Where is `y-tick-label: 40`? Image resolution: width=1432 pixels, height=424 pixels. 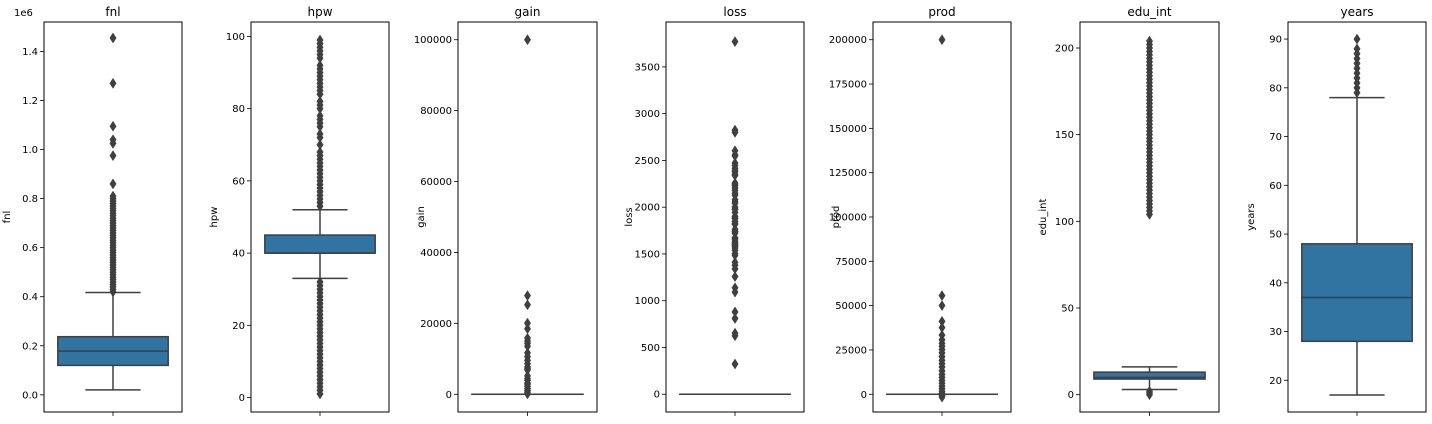 y-tick-label: 40 is located at coordinates (1275, 283).